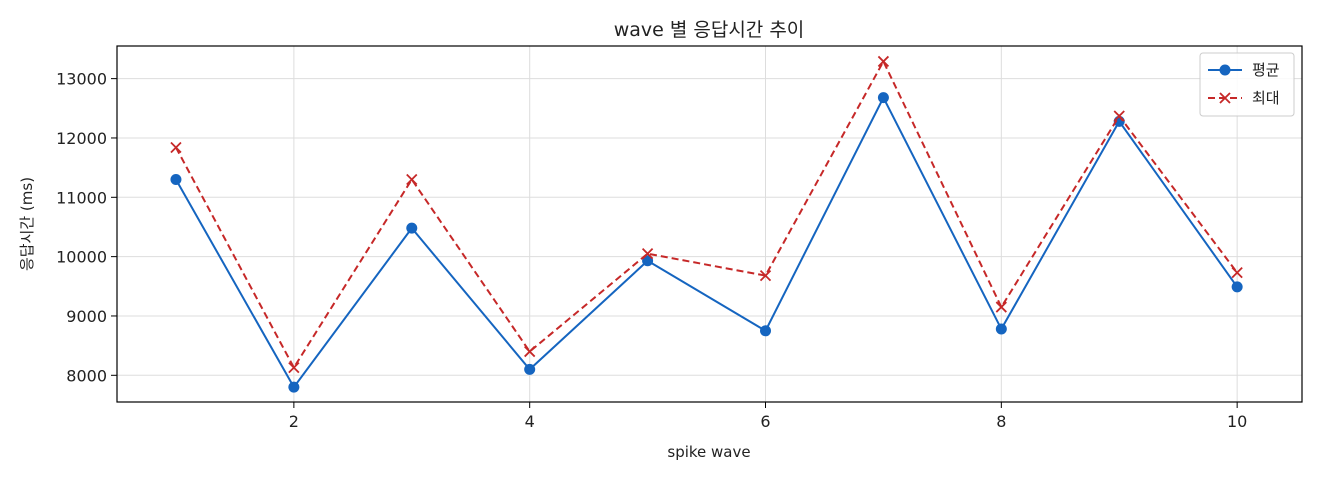 The width and height of the screenshot is (1320, 480). What do you see at coordinates (294, 421) in the screenshot?
I see `x-tick-label: 2` at bounding box center [294, 421].